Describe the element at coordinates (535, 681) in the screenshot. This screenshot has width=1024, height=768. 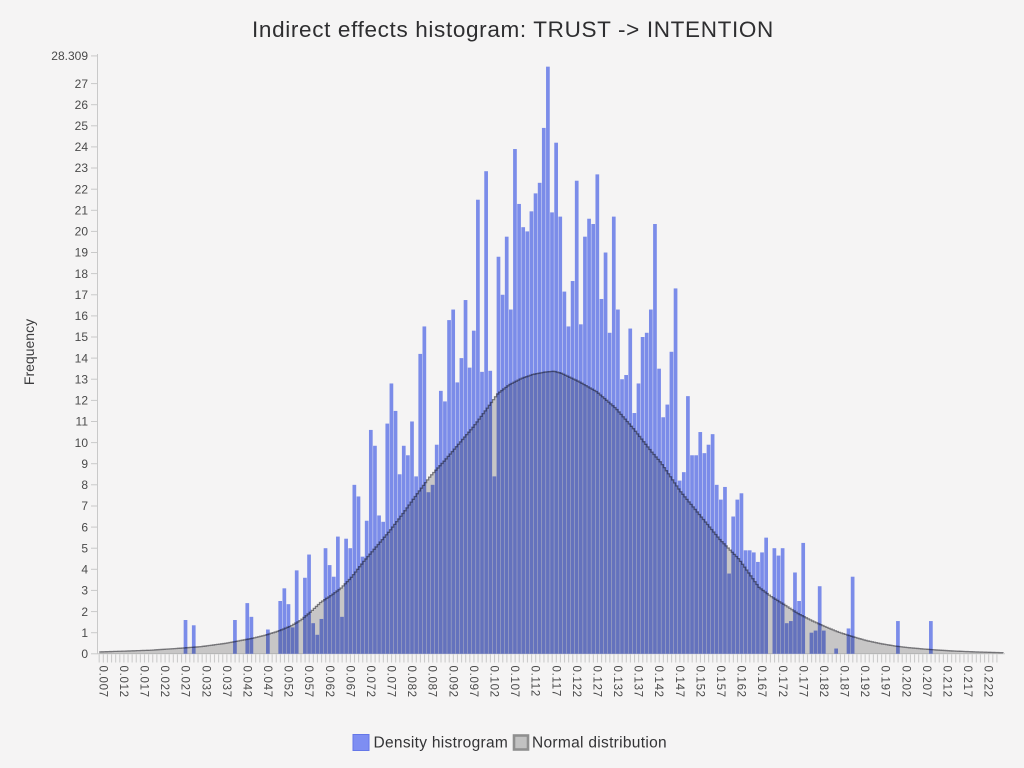
I see `svg-text: 0.112` at that location.